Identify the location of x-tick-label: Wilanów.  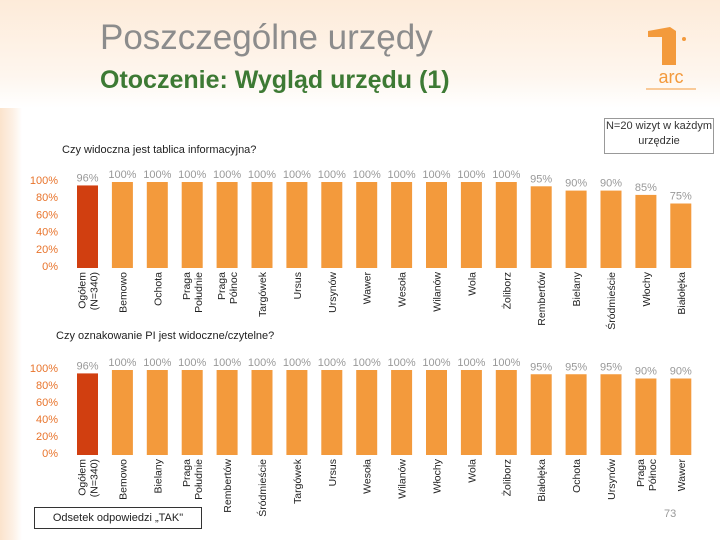
(403, 479).